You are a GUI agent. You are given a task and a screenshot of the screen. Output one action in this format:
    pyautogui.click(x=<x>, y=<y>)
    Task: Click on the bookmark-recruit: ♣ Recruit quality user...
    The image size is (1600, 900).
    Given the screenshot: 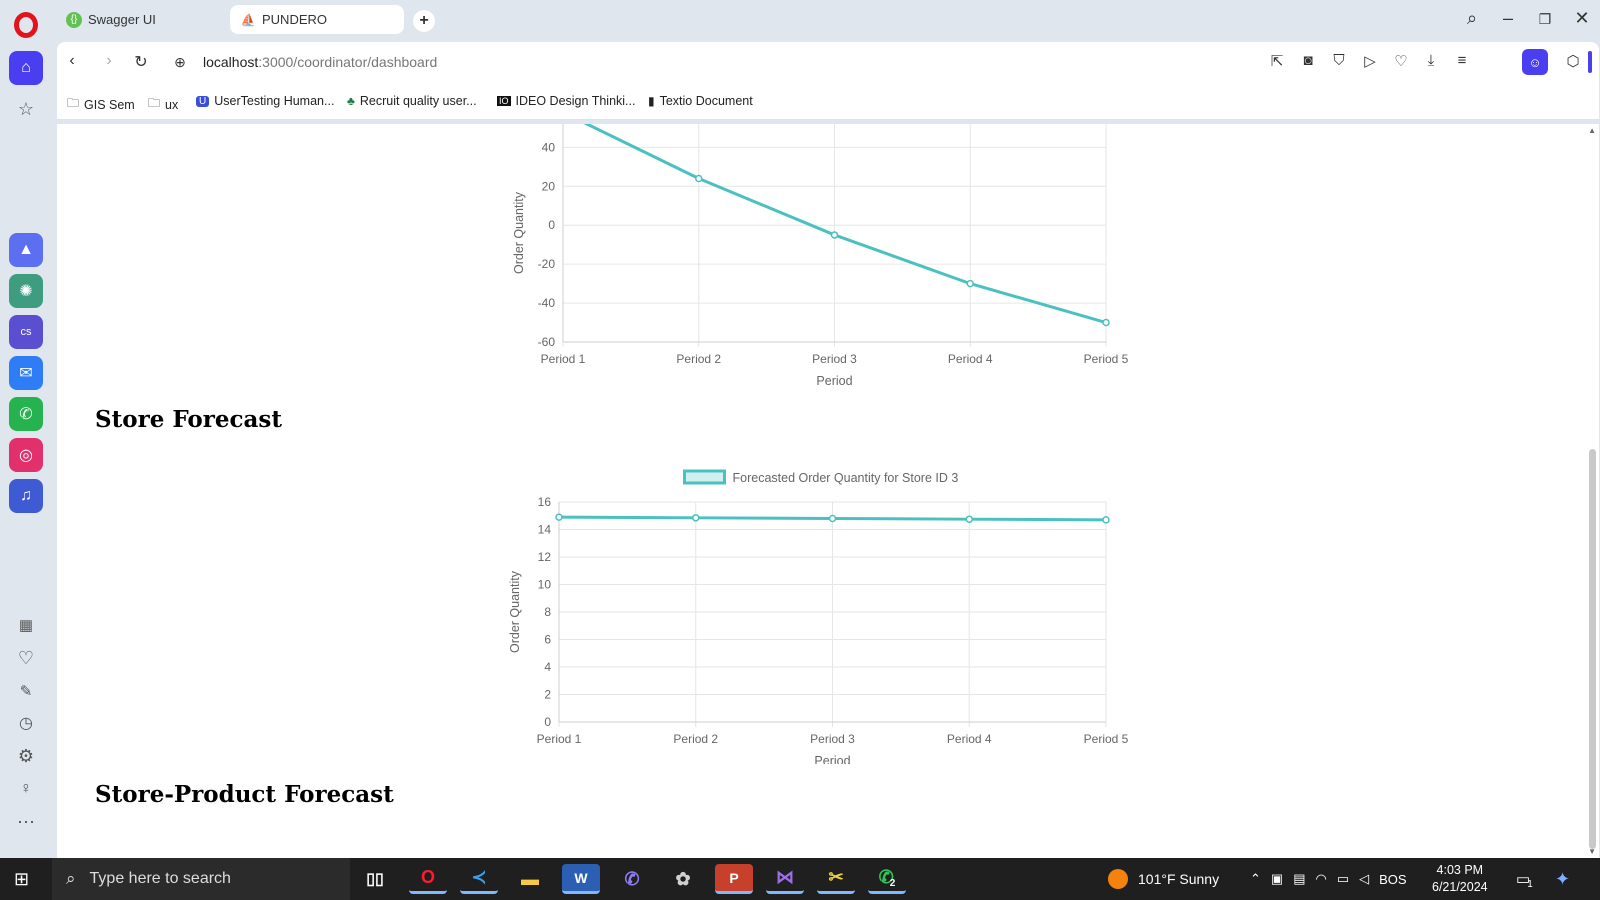 What is the action you would take?
    pyautogui.click(x=412, y=101)
    